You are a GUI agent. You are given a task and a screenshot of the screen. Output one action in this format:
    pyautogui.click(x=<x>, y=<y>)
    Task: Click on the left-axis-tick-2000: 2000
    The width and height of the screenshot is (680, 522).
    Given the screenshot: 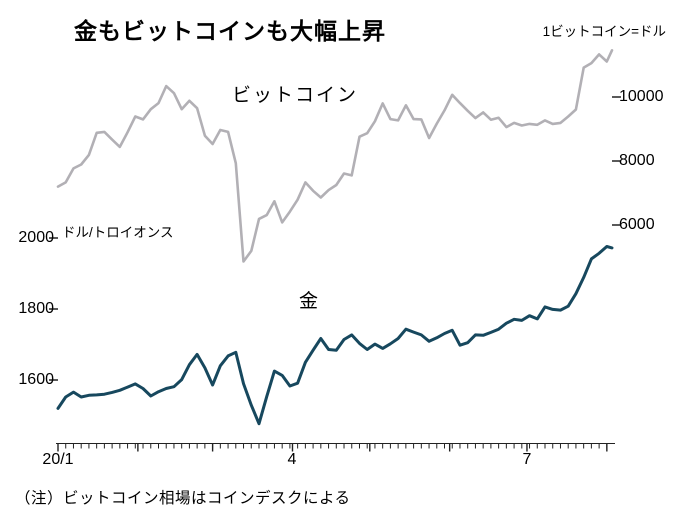 What is the action you would take?
    pyautogui.click(x=36, y=237)
    